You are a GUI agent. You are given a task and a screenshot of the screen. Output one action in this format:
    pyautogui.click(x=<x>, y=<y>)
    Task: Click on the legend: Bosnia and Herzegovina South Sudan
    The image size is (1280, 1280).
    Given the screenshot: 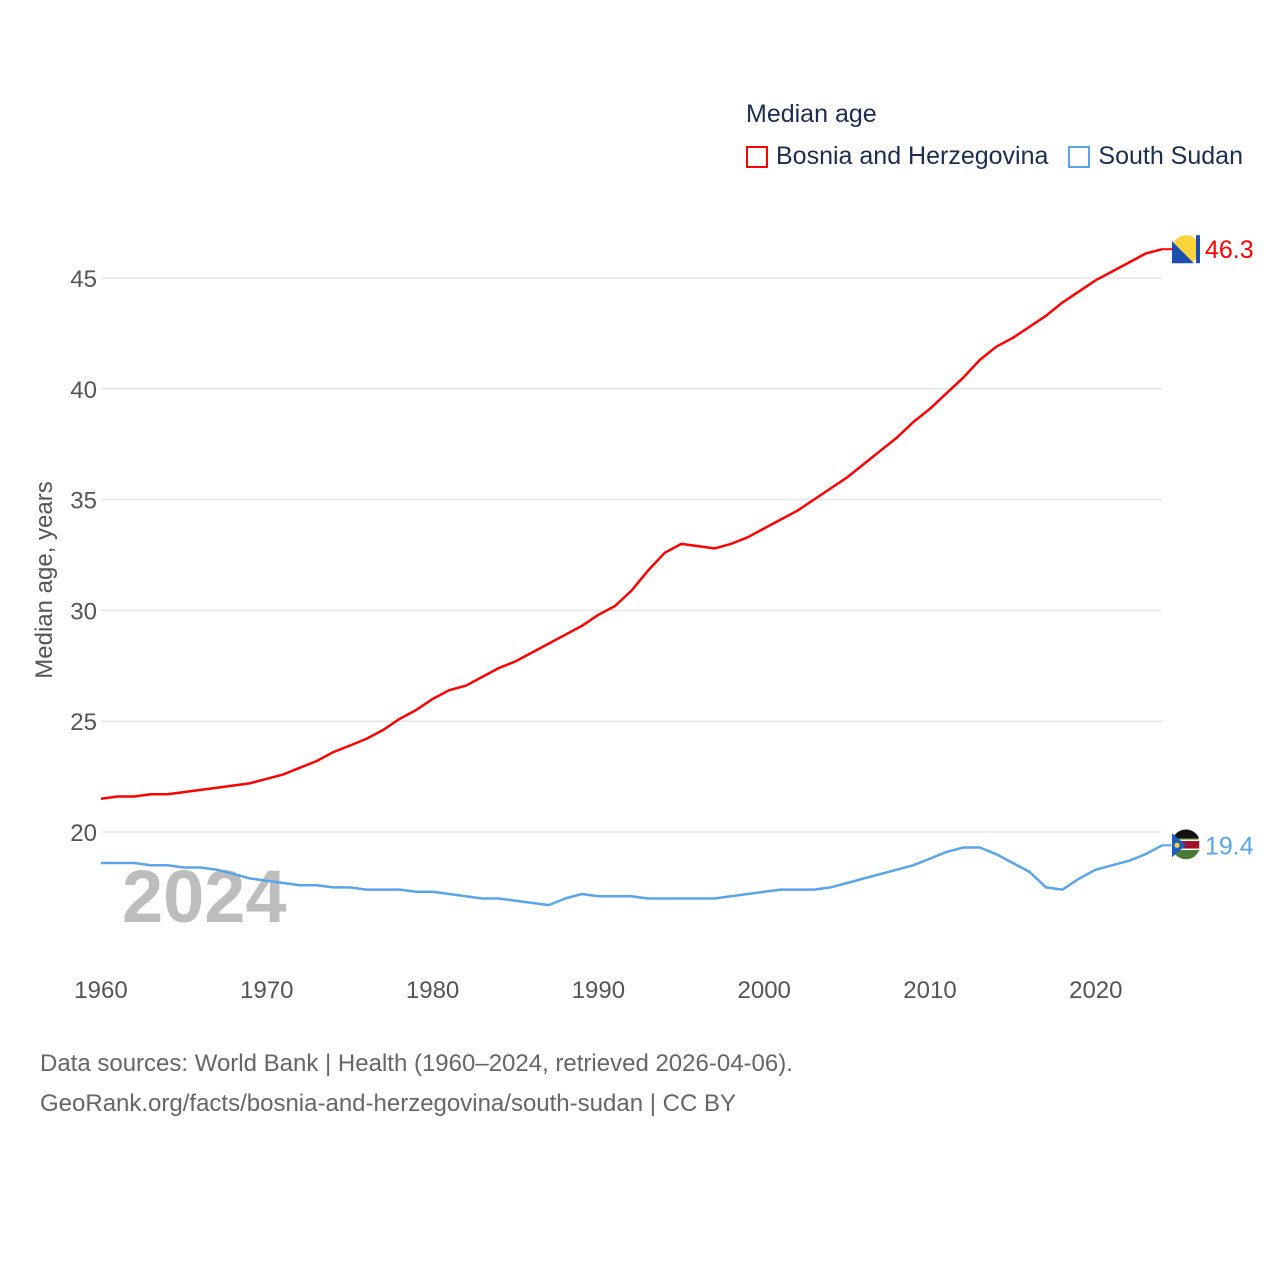 What is the action you would take?
    pyautogui.click(x=994, y=156)
    